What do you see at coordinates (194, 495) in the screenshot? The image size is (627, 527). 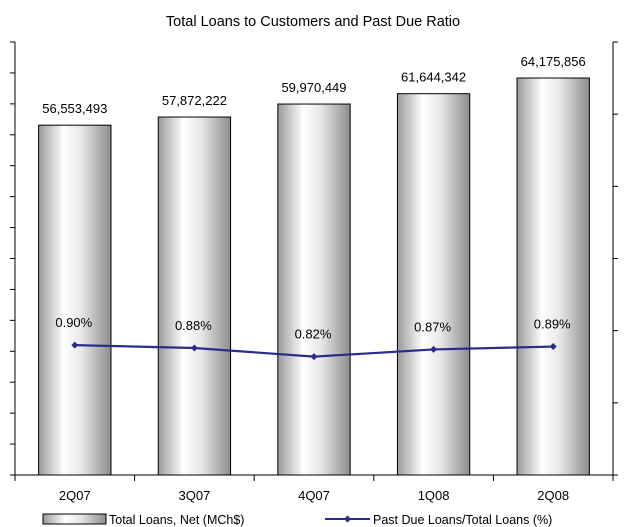 I see `category-label: 3Q07` at bounding box center [194, 495].